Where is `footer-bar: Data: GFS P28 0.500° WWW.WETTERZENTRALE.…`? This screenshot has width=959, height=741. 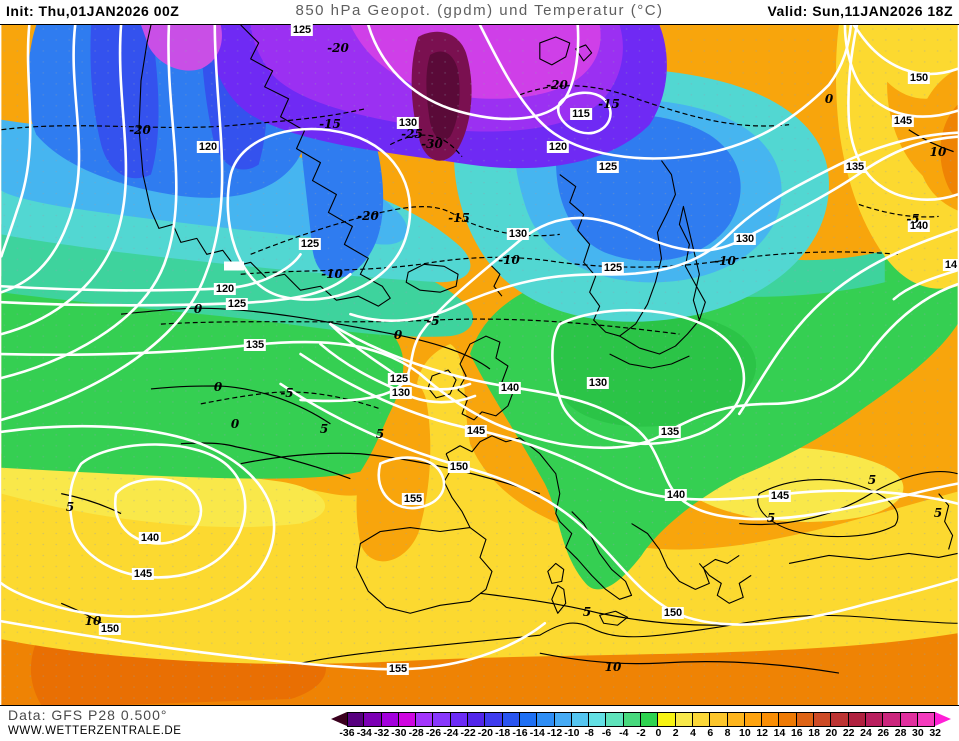
footer-bar: Data: GFS P28 0.500° WWW.WETTERZENTRALE.… is located at coordinates (479, 723).